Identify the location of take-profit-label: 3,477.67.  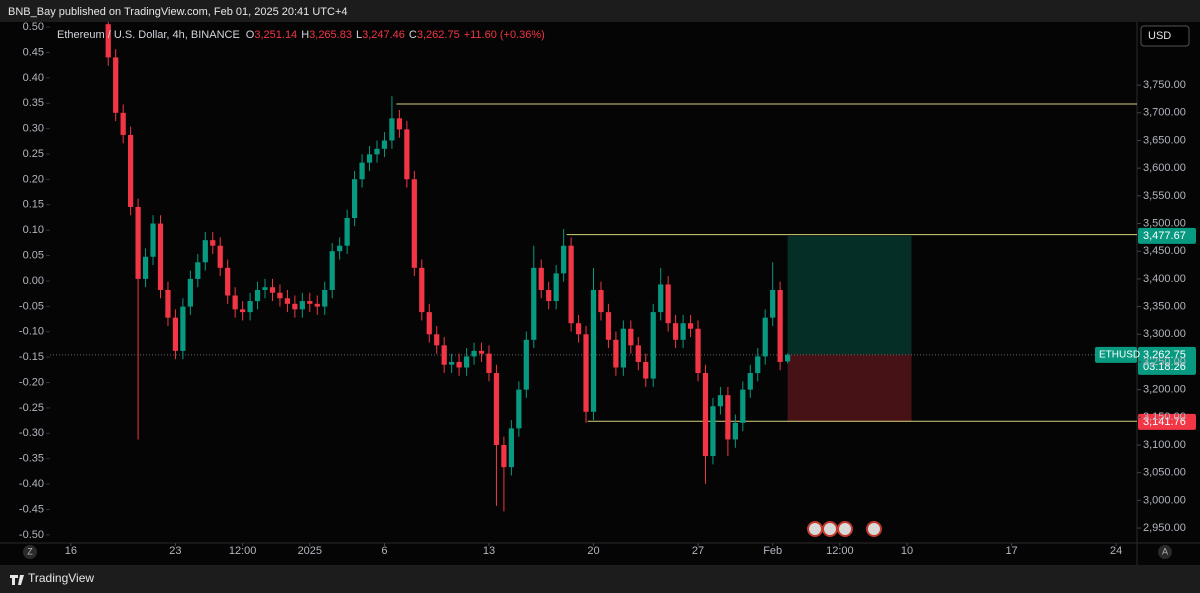
(1164, 236).